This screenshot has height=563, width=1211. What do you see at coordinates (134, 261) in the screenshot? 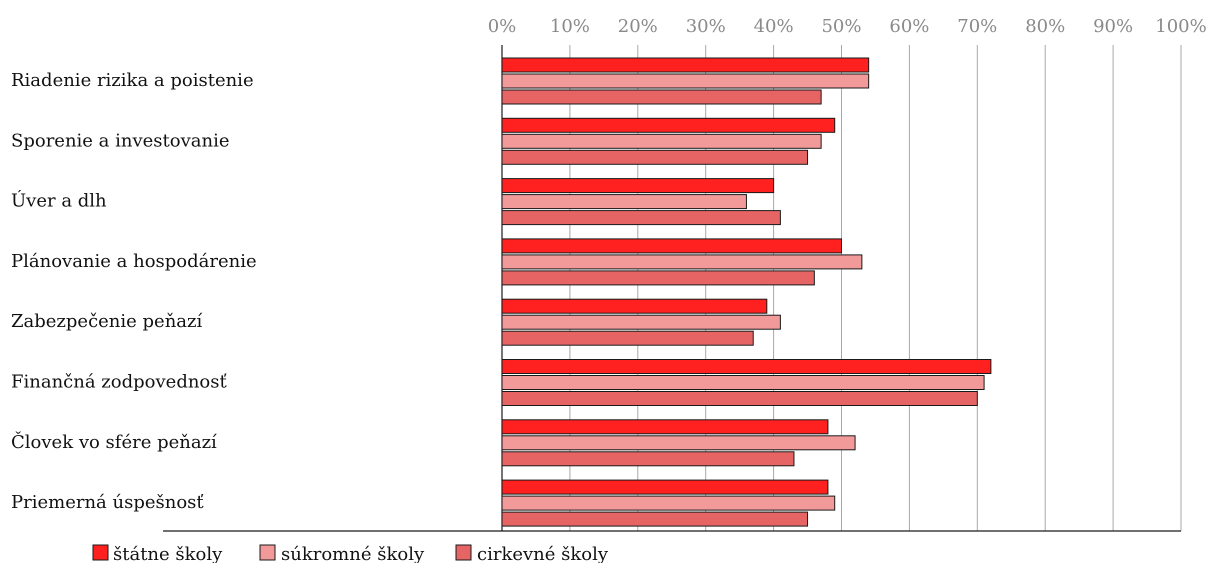
I see `category-label: Plánovanie a hospodárenie` at bounding box center [134, 261].